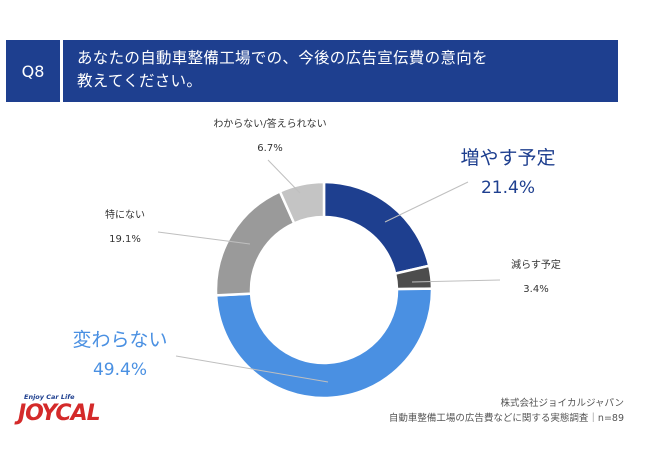 This screenshot has height=450, width=650. Describe the element at coordinates (49, 397) in the screenshot. I see `logo-tagline: Enjoy Car Life` at that location.